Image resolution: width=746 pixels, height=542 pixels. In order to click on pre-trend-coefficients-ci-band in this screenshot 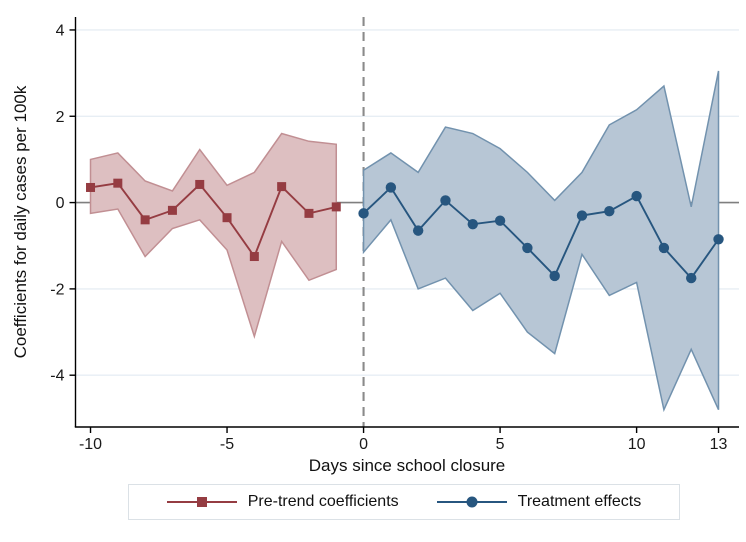, I will do `click(213, 235)`.